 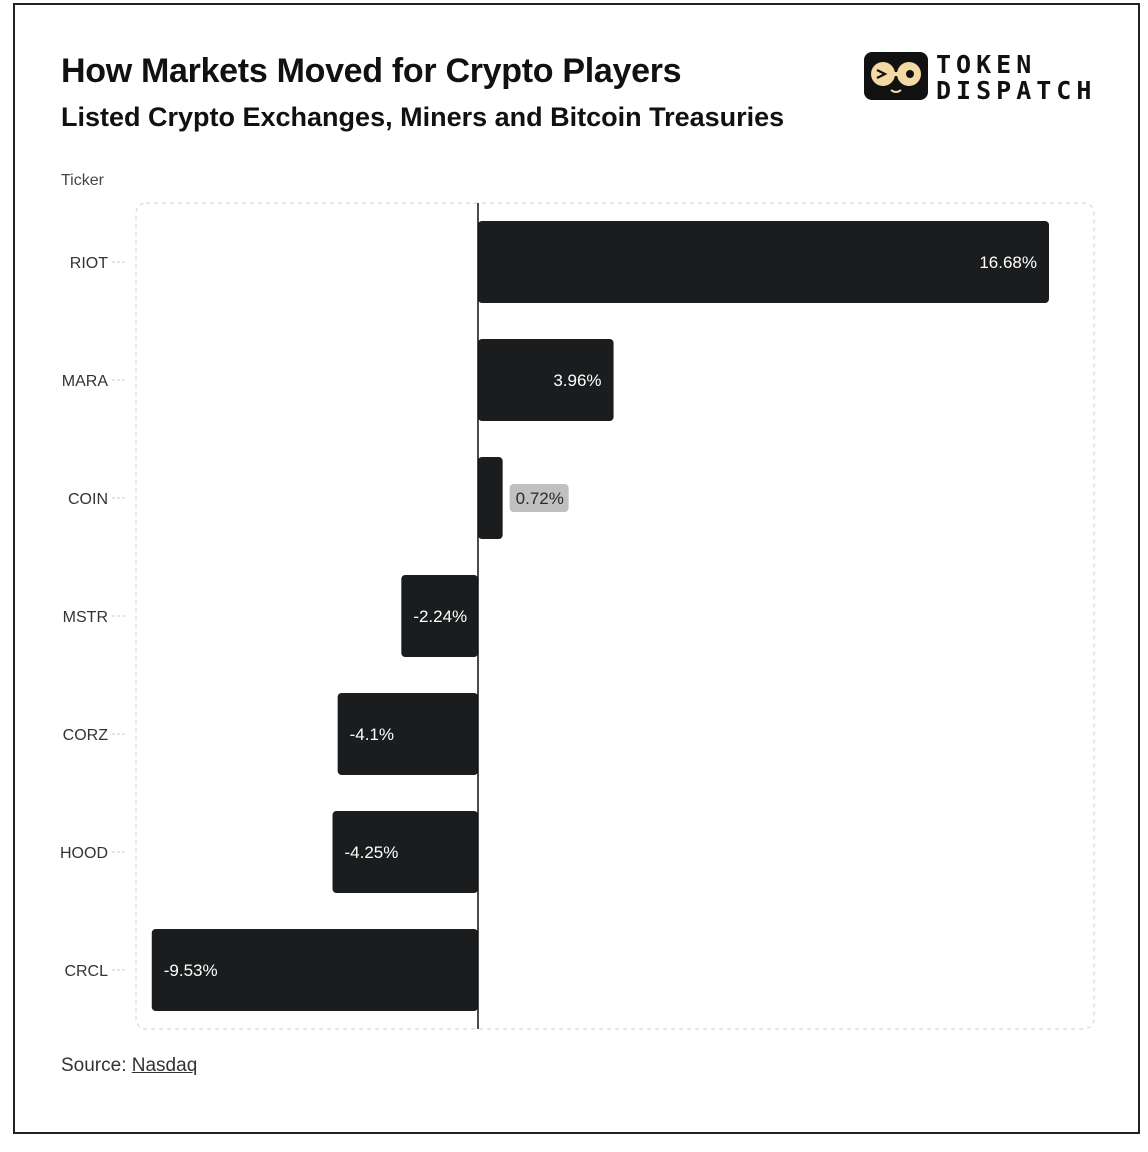 What do you see at coordinates (93, 1065) in the screenshot?
I see `source-label: Source:` at bounding box center [93, 1065].